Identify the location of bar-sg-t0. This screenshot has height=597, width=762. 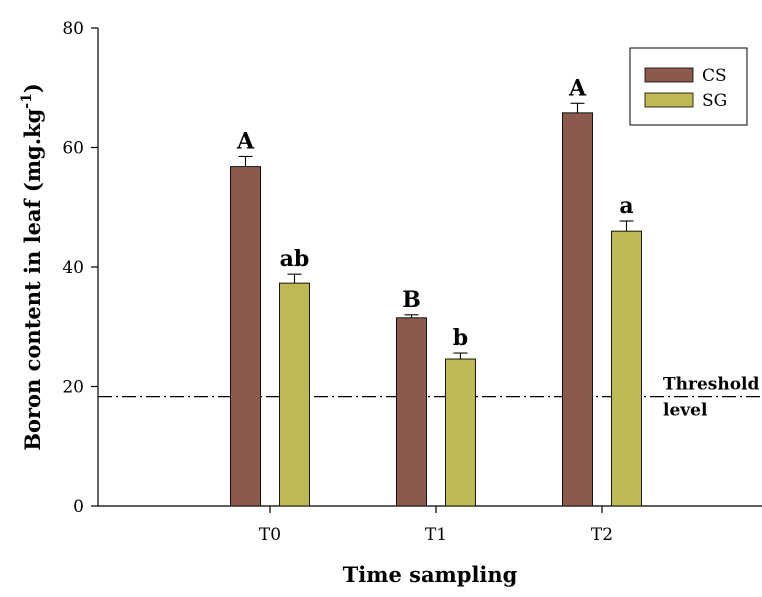
(294, 394).